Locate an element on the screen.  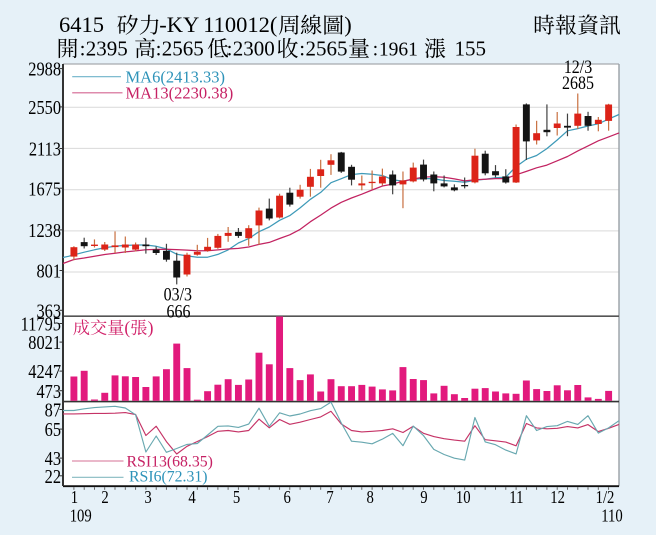
svg-text: 3 is located at coordinates (147, 498).